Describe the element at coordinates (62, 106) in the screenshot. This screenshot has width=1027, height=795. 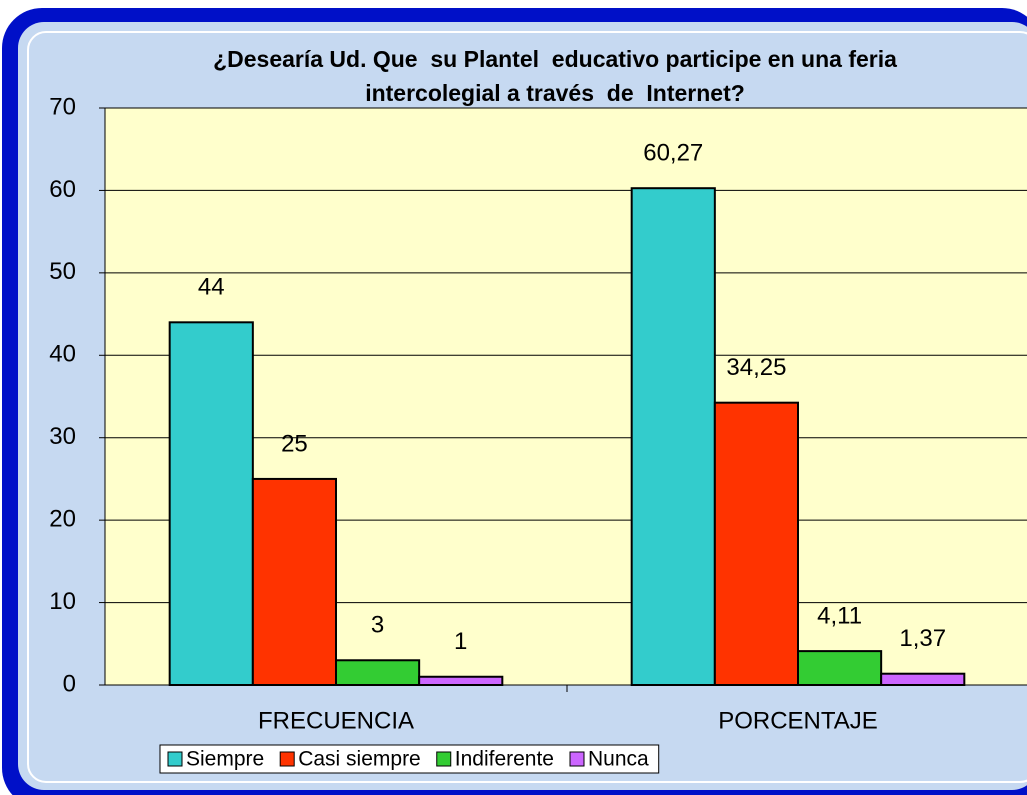
I see `y-tick-label: 70` at that location.